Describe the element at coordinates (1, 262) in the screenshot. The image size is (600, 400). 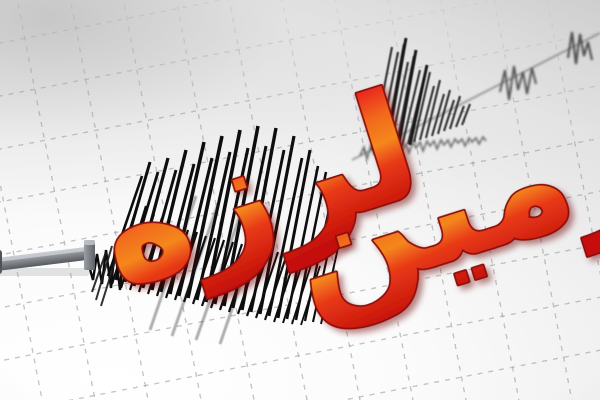
I see `stylus-mount-block` at that location.